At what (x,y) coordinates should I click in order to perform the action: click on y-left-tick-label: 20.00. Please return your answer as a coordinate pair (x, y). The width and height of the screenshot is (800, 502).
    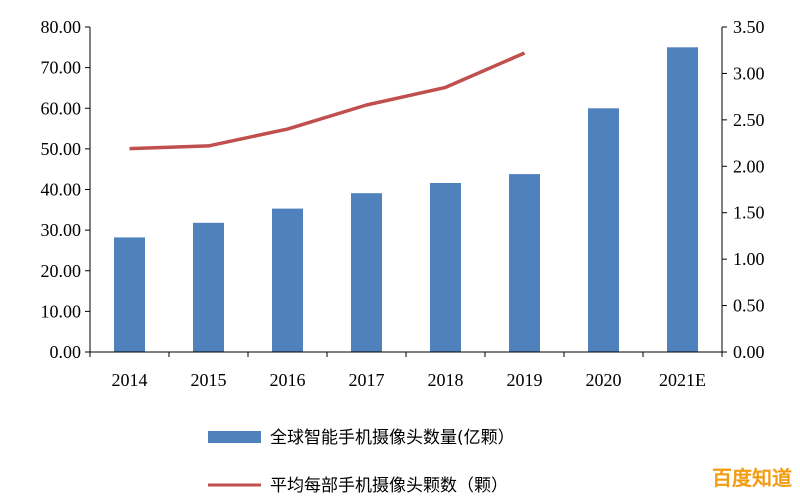
    Looking at the image, I should click on (61, 271).